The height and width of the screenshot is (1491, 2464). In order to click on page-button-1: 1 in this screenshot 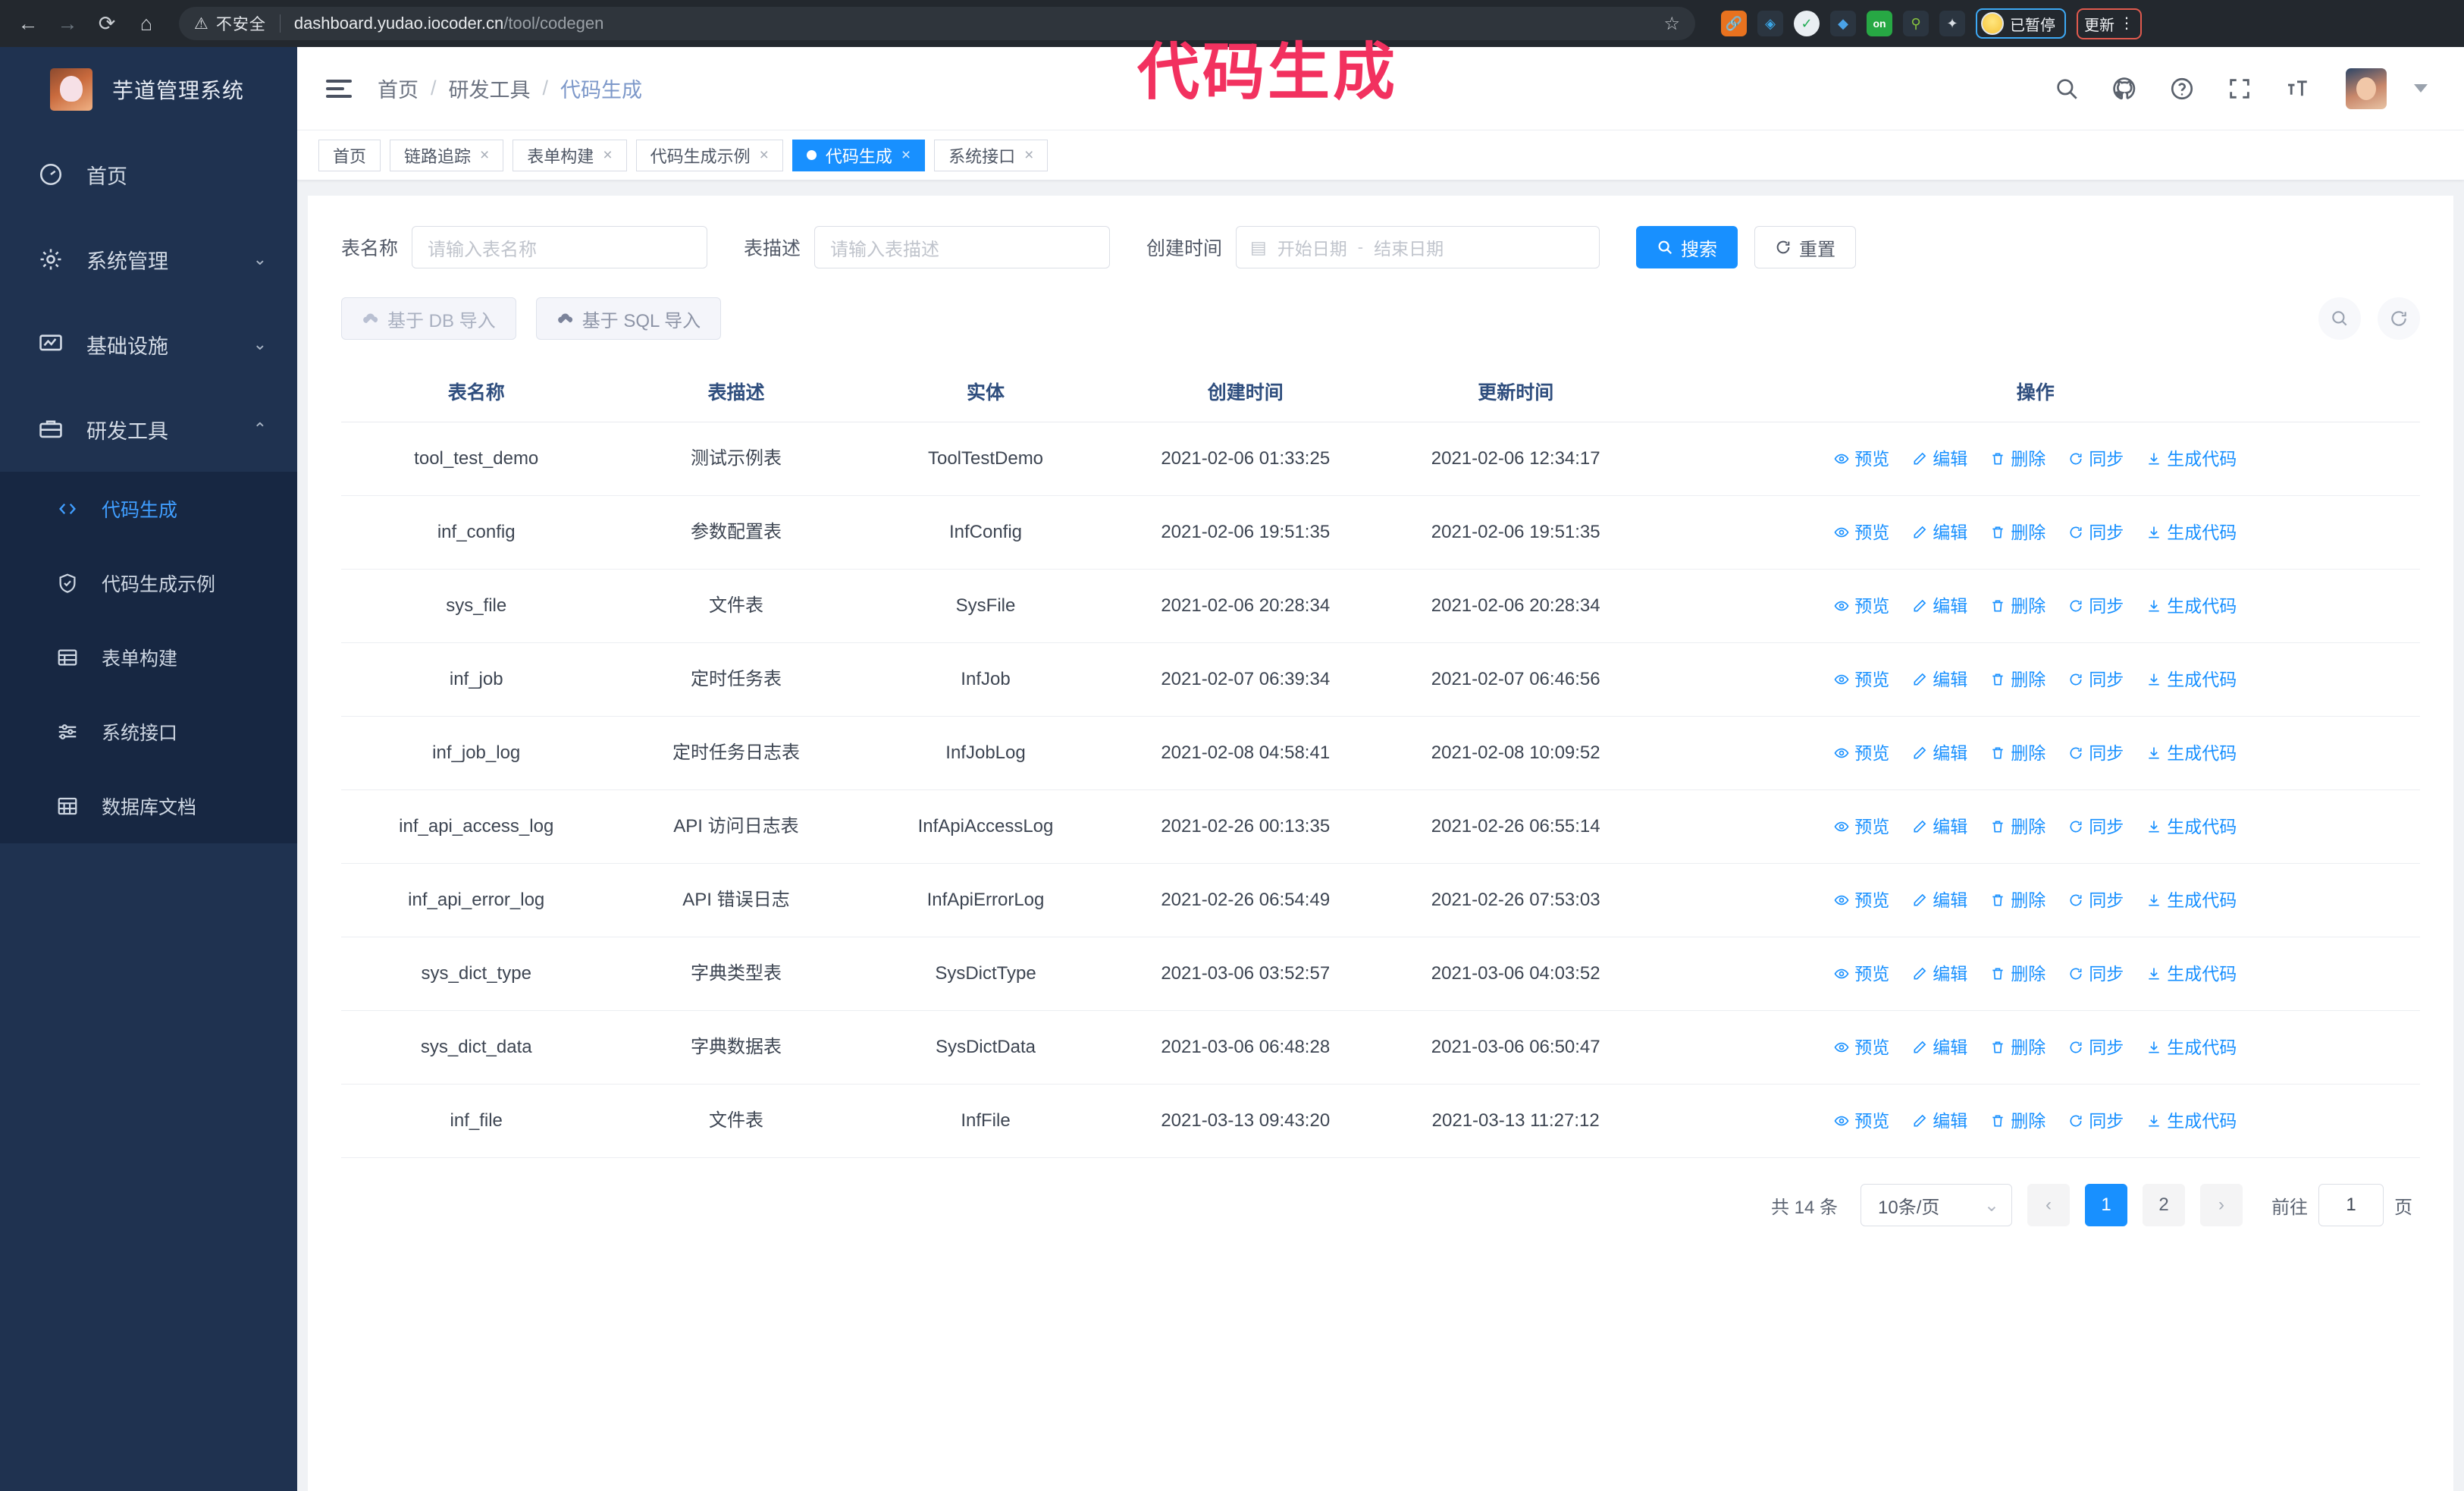, I will do `click(2106, 1205)`.